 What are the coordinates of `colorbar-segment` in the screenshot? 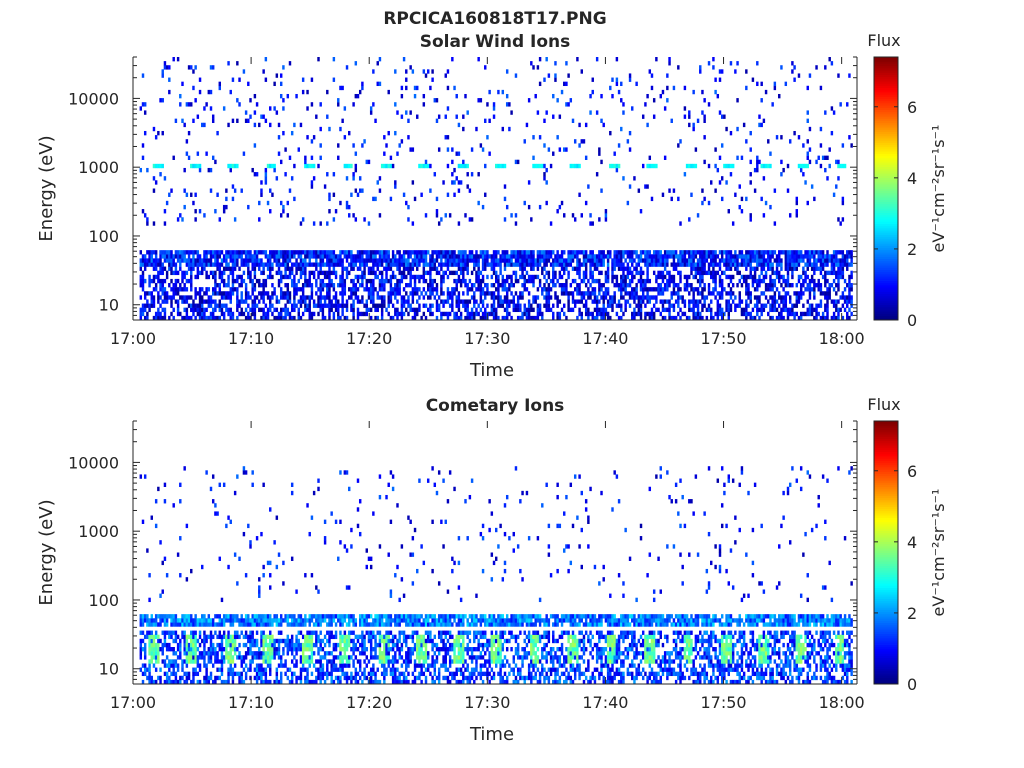 It's located at (886, 264).